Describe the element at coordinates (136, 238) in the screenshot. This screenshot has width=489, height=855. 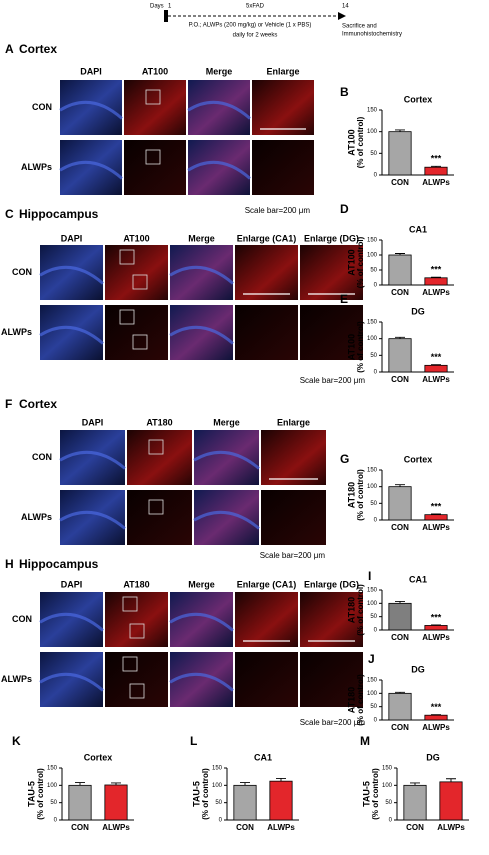
I see `column-header: AT100` at that location.